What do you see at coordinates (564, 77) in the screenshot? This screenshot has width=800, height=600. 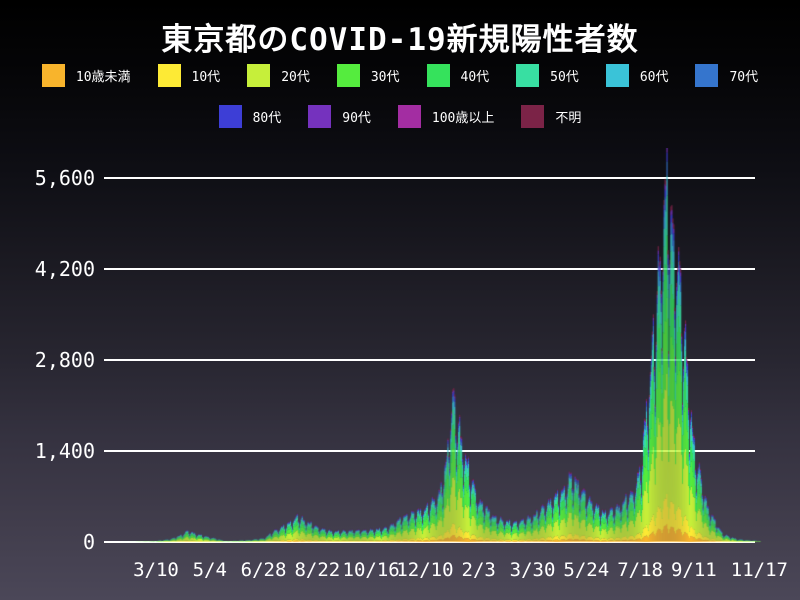 I see `legend-label: 50代` at bounding box center [564, 77].